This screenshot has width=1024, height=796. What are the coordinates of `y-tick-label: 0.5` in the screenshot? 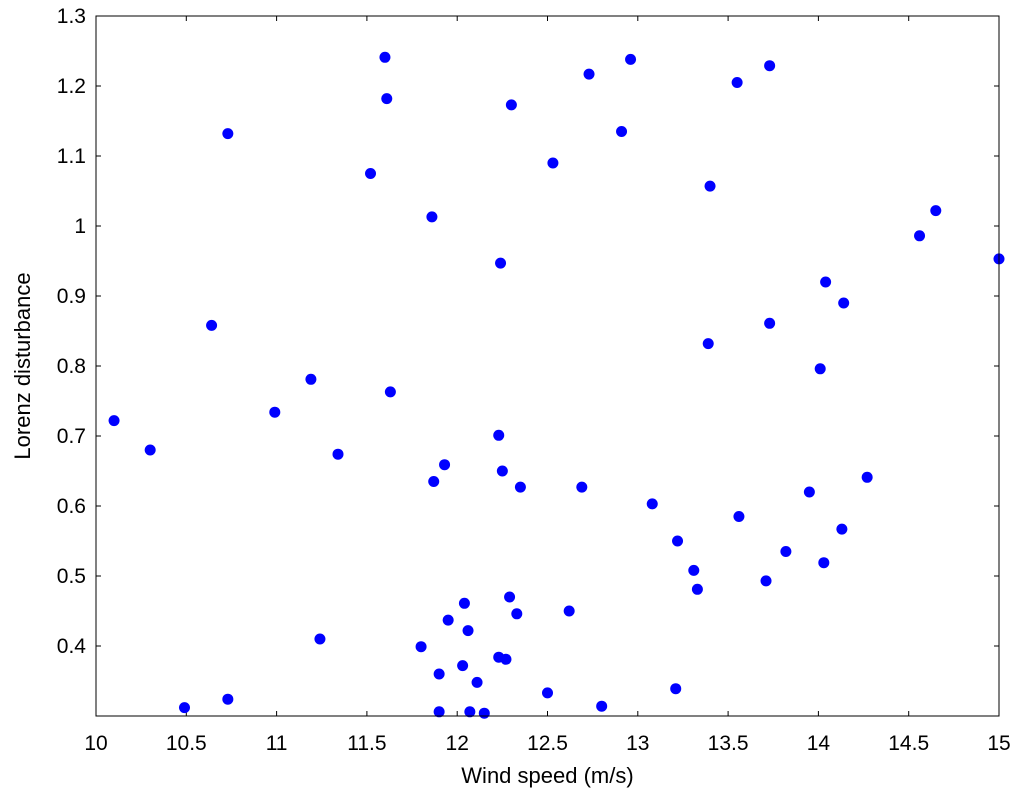 It's located at (71, 576).